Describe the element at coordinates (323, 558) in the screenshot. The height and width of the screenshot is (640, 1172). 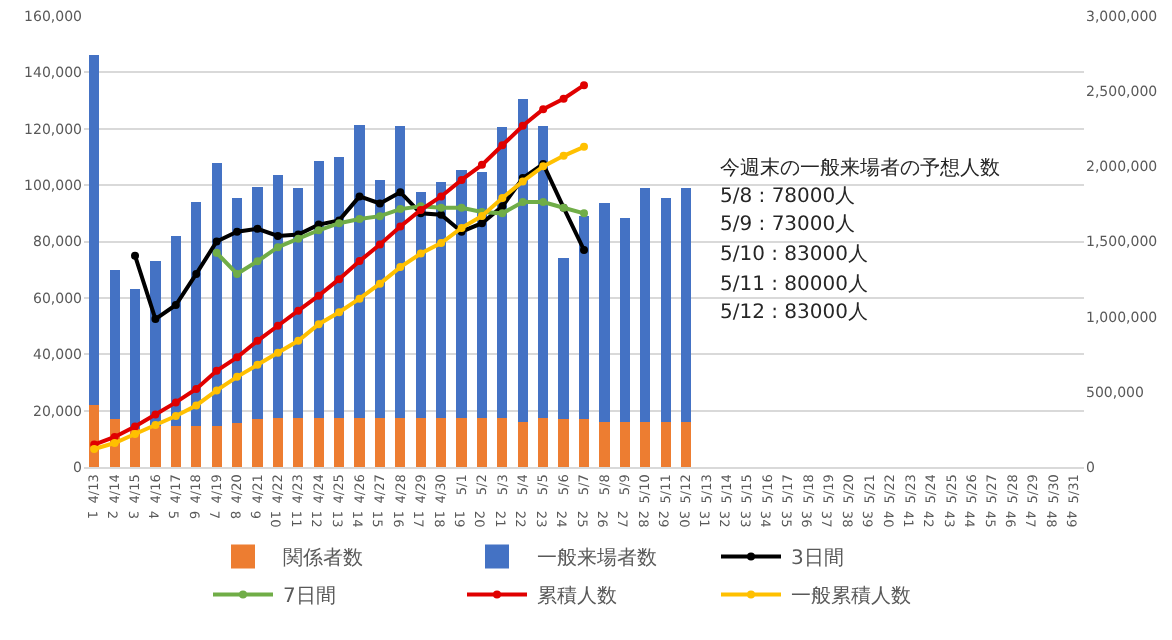
I see `legend-label: 関係者数` at that location.